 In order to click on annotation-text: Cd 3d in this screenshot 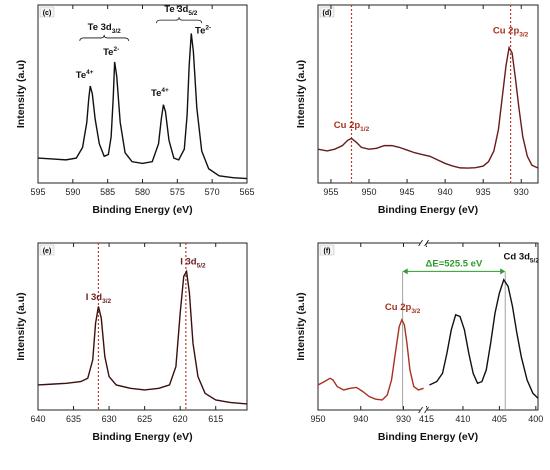, I will do `click(517, 257)`.